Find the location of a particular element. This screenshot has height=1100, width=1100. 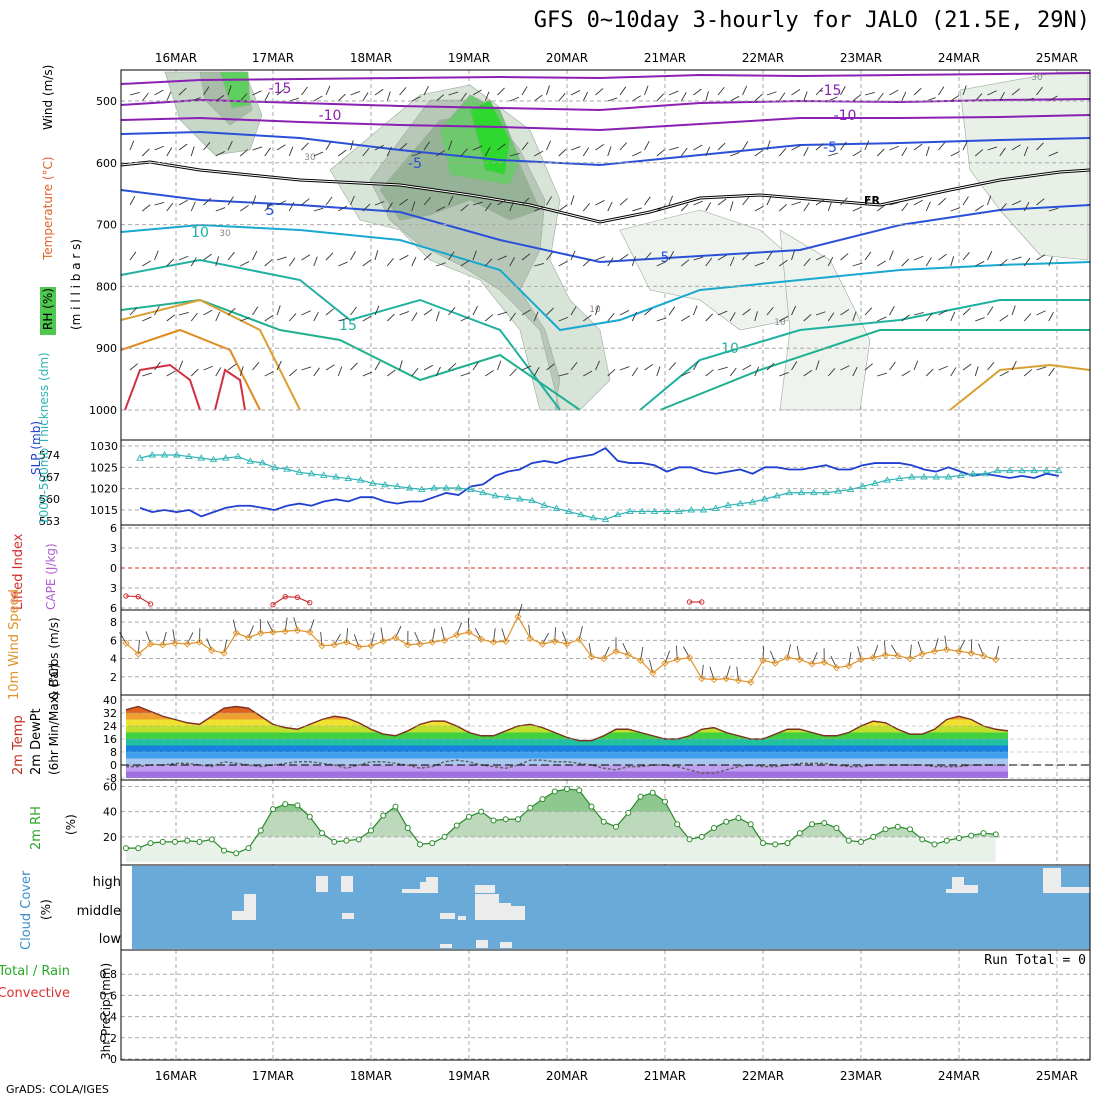

contour-label-purple: -15 is located at coordinates (830, 91).